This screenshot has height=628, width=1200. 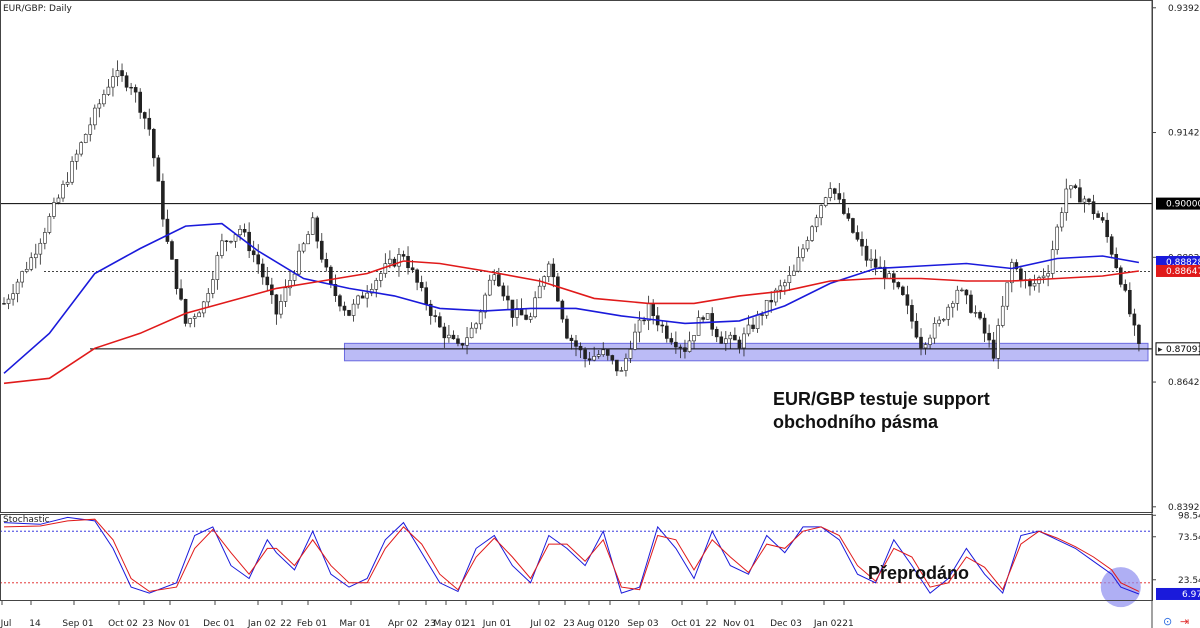 What do you see at coordinates (710, 623) in the screenshot?
I see `x-tick-label: 22` at bounding box center [710, 623].